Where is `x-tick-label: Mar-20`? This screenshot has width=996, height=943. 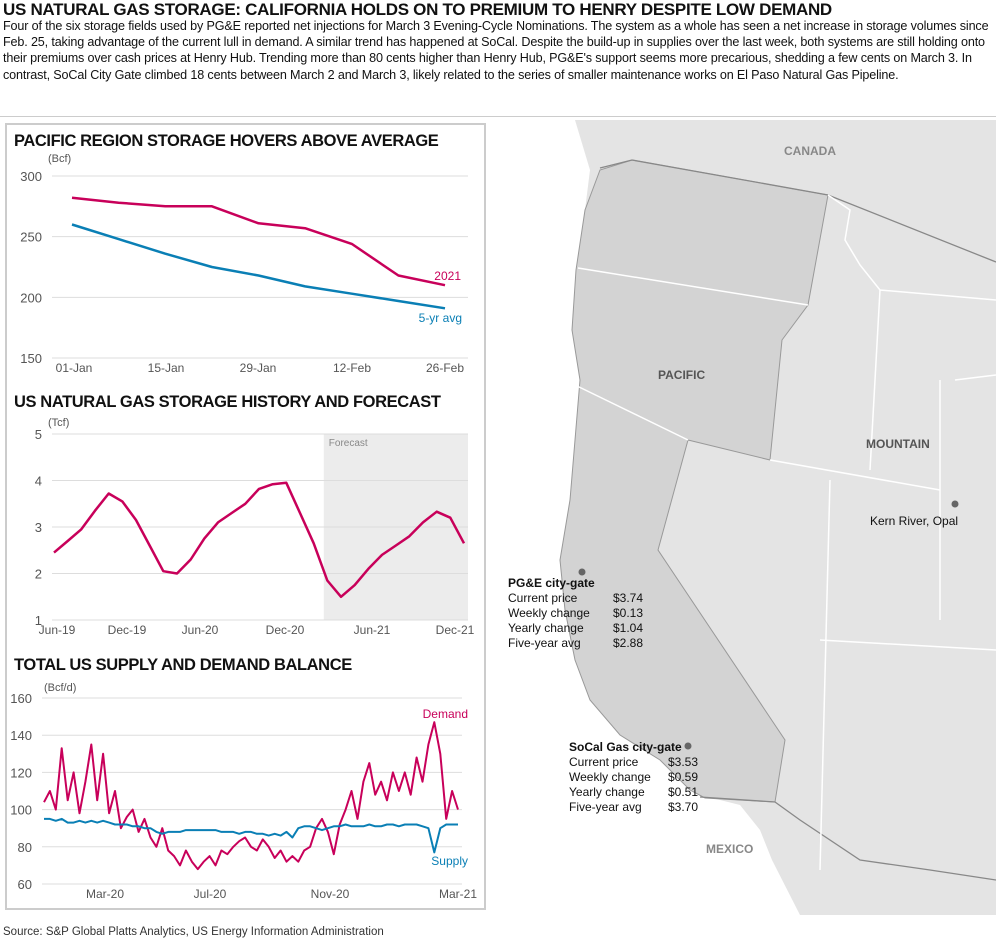 x-tick-label: Mar-20 is located at coordinates (105, 894).